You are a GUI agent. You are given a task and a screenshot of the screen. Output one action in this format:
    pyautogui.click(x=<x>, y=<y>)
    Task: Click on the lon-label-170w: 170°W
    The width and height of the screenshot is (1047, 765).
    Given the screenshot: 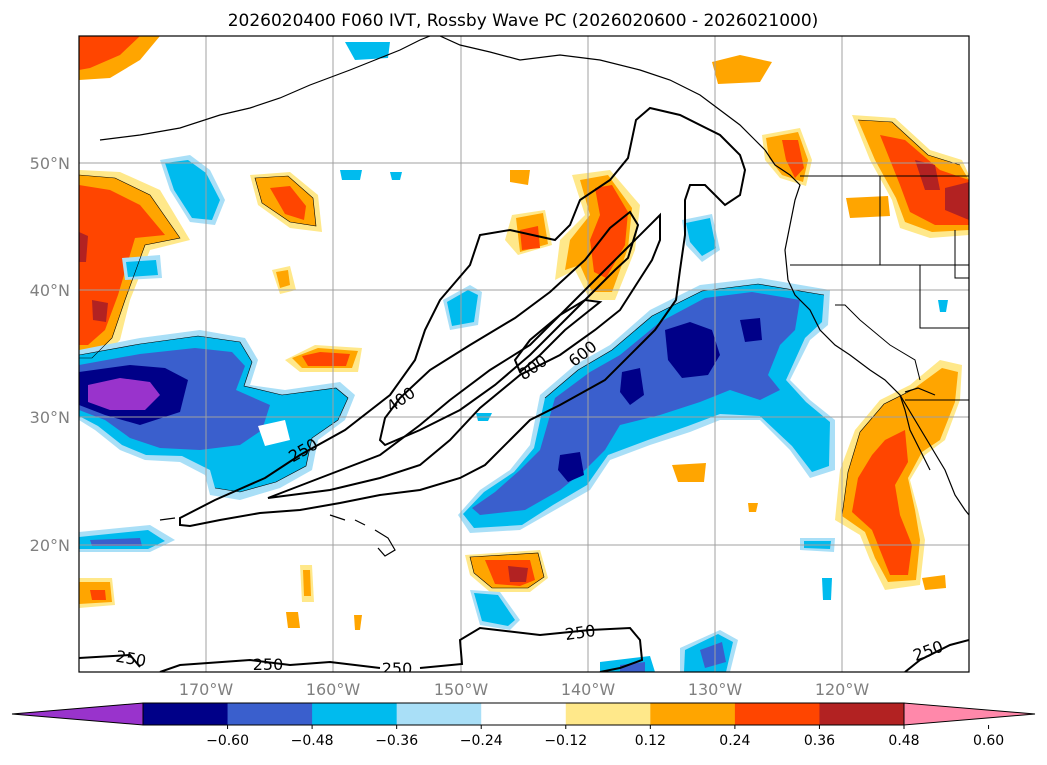 What is the action you would take?
    pyautogui.click(x=206, y=689)
    